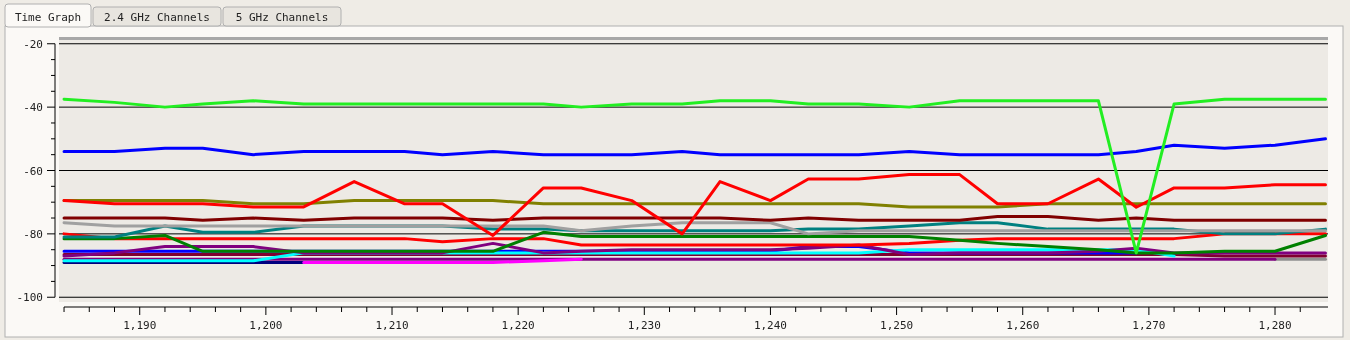 The width and height of the screenshot is (1350, 340). Describe the element at coordinates (29, 298) in the screenshot. I see `y-tick-label: -100` at that location.